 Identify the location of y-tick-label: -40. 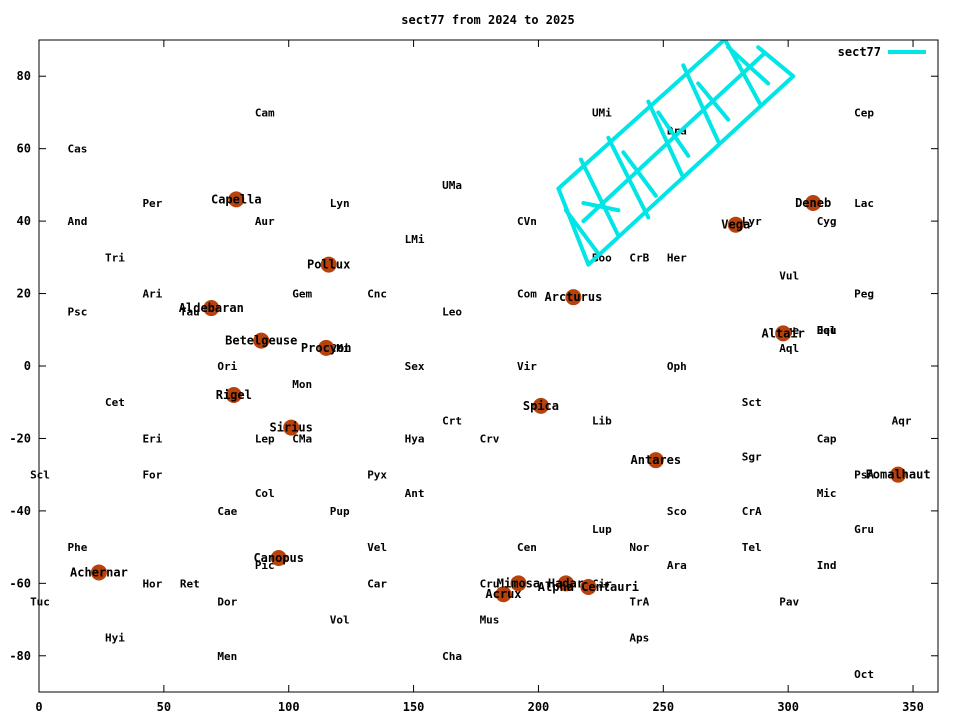
(20, 511).